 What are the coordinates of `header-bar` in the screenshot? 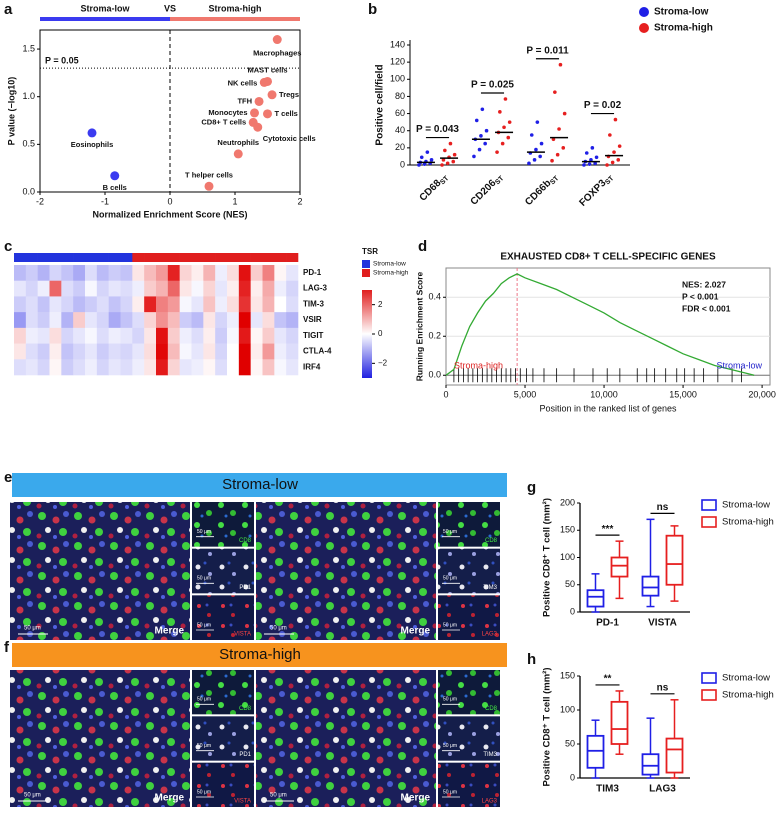 It's located at (235, 19).